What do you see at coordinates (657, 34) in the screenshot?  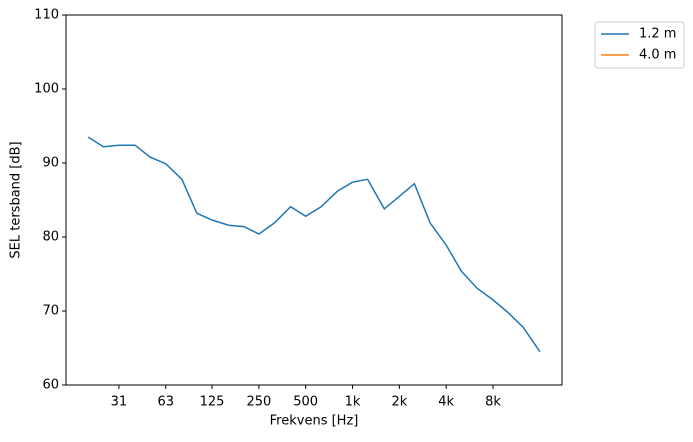 I see `legend-label: 1.2 m` at bounding box center [657, 34].